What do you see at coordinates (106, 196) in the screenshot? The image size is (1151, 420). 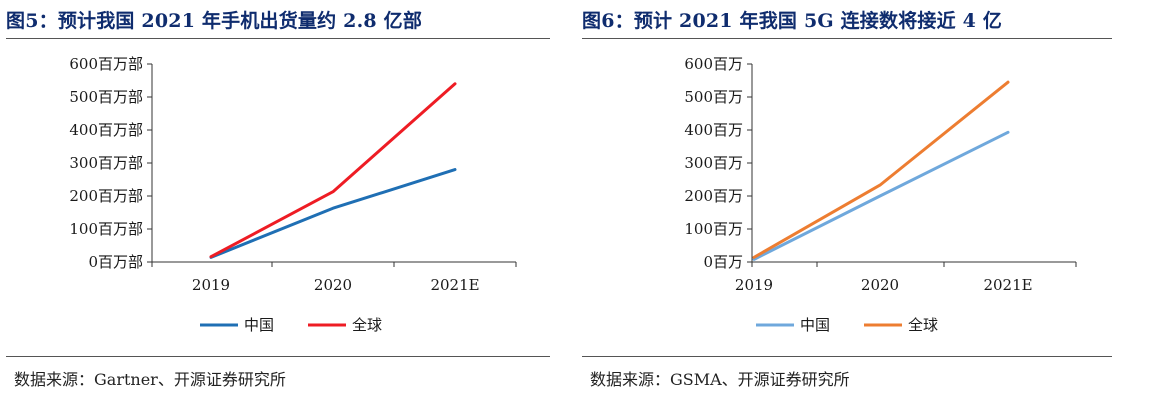 I see `y-tick-label: 200百万部` at bounding box center [106, 196].